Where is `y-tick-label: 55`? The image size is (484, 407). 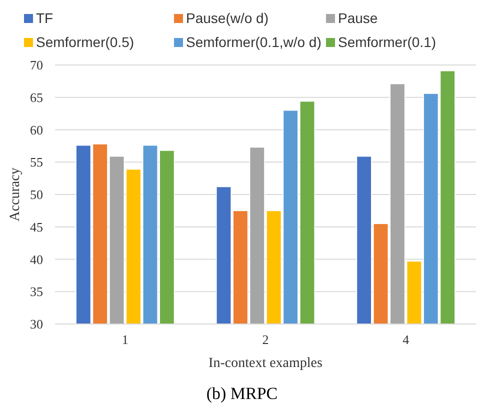
y-tick-label: 55 is located at coordinates (36, 162).